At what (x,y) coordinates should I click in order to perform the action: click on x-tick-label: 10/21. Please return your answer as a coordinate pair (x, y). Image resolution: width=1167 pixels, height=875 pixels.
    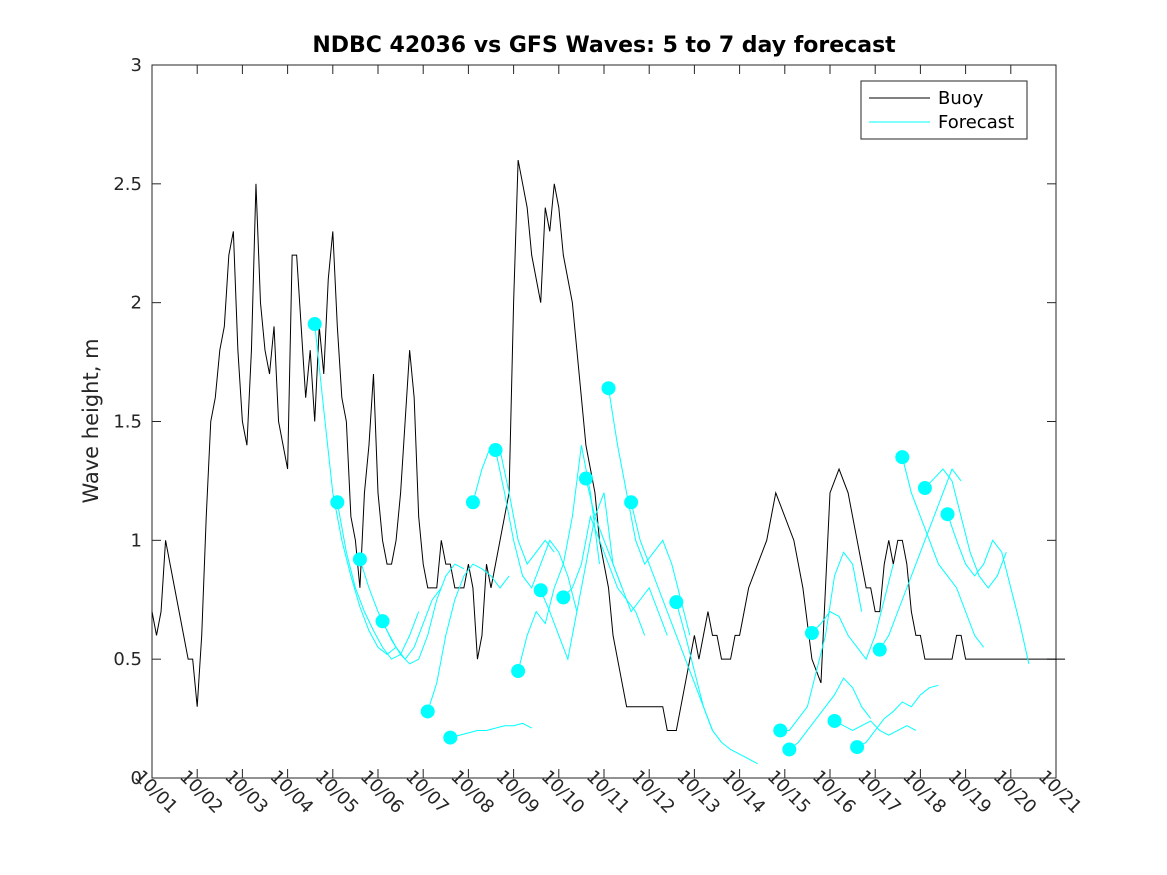
    Looking at the image, I should click on (1060, 792).